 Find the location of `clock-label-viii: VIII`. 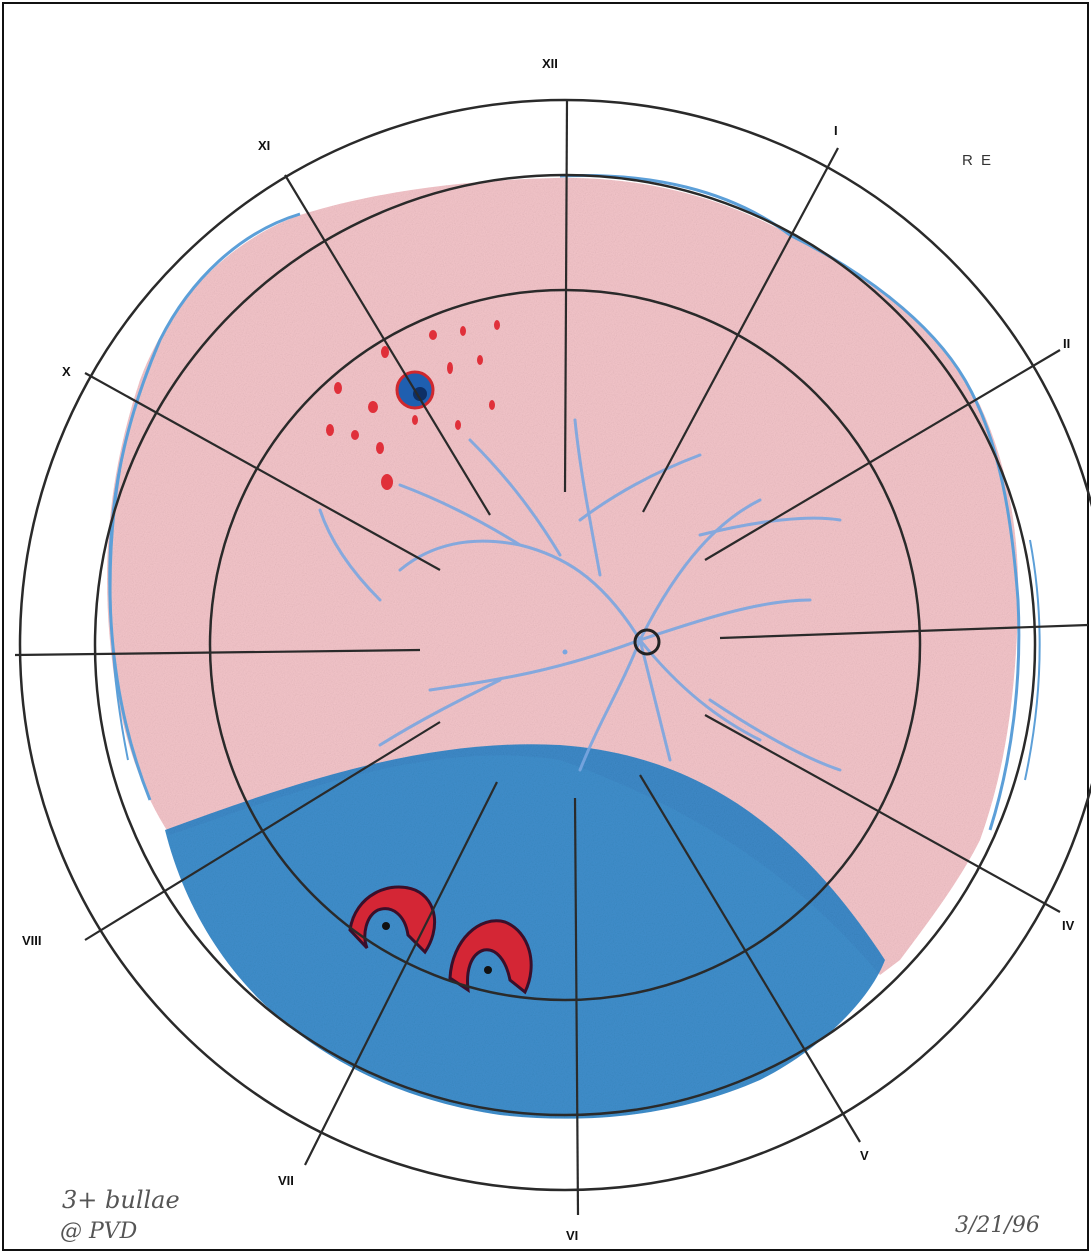

clock-label-viii: VIII is located at coordinates (32, 940).